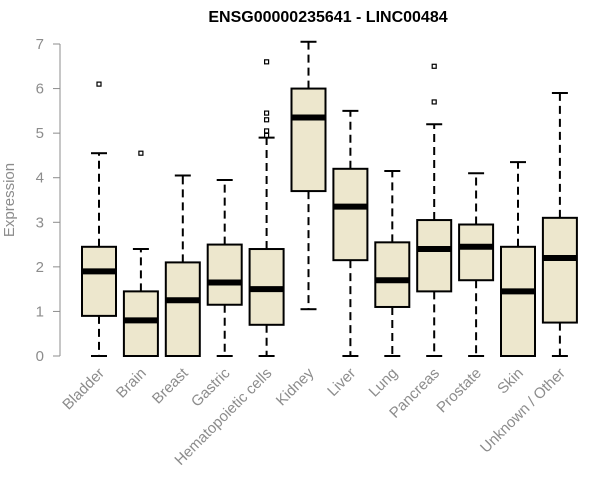 The image size is (600, 500). I want to click on box-gastric, so click(224, 267).